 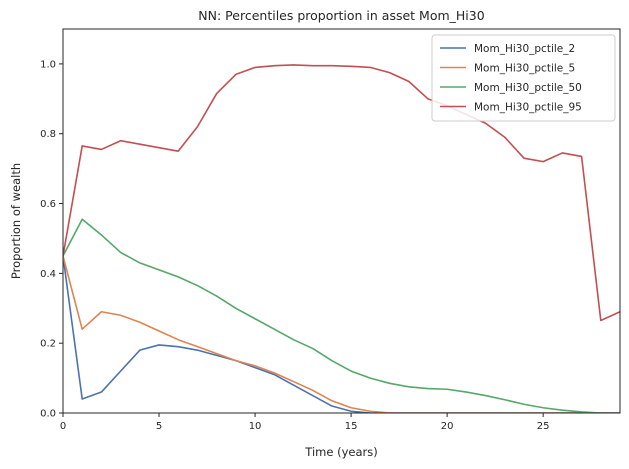 I want to click on x-axis-label: Time (years), so click(x=340, y=452).